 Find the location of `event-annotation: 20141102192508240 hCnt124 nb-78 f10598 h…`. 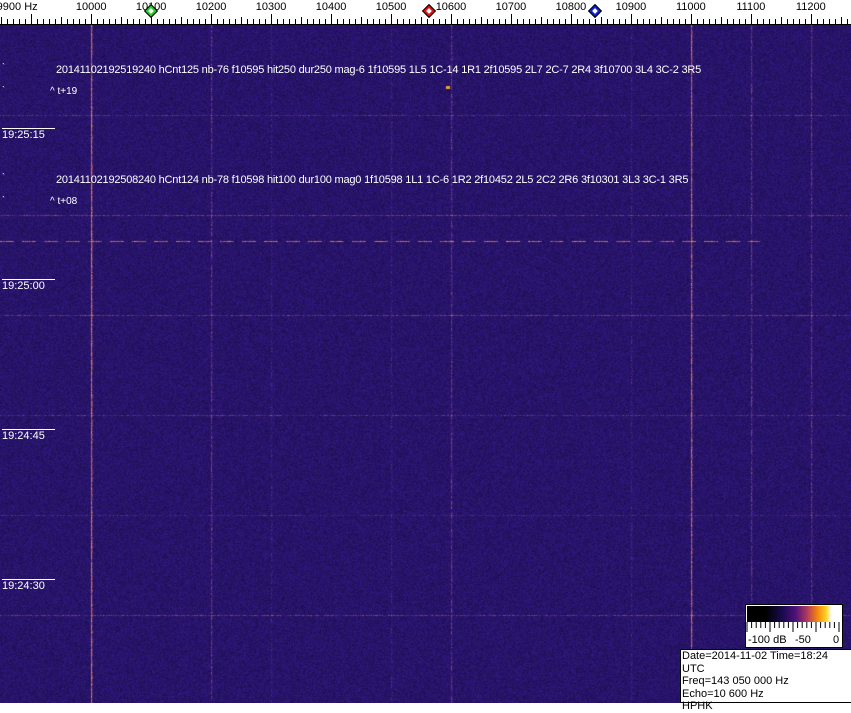

event-annotation: 20141102192508240 hCnt124 nb-78 f10598 h… is located at coordinates (372, 180).